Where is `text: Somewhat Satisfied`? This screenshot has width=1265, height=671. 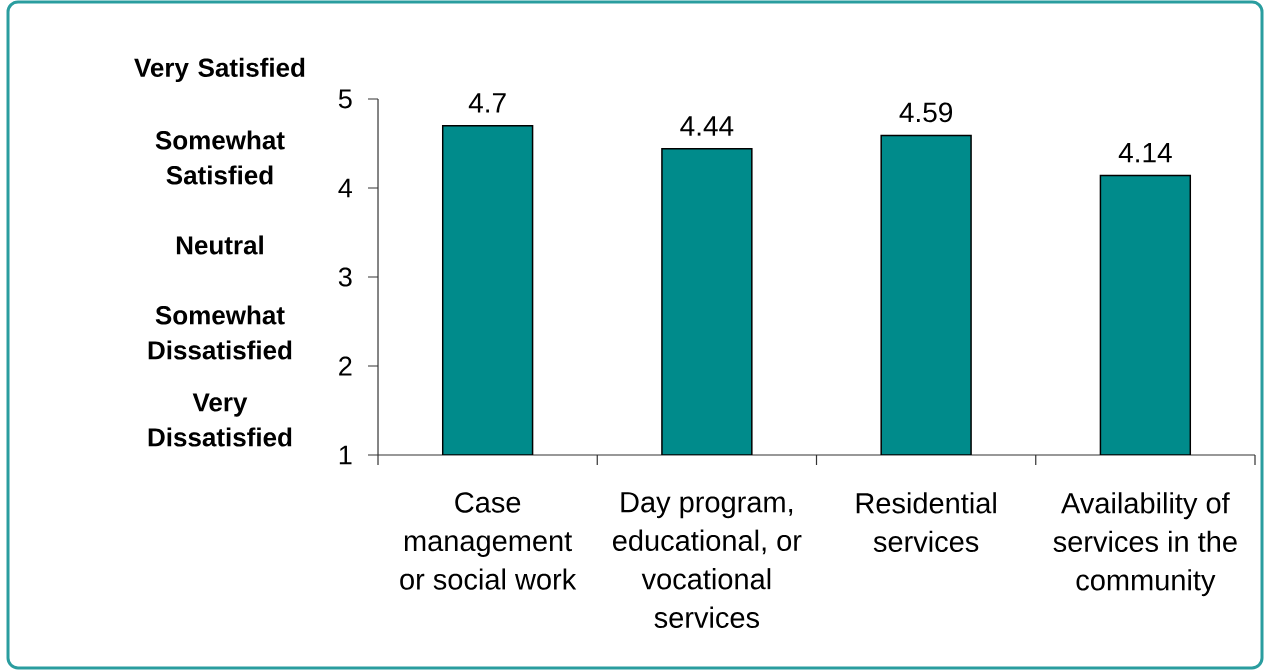 text: Somewhat Satisfied is located at coordinates (220, 157).